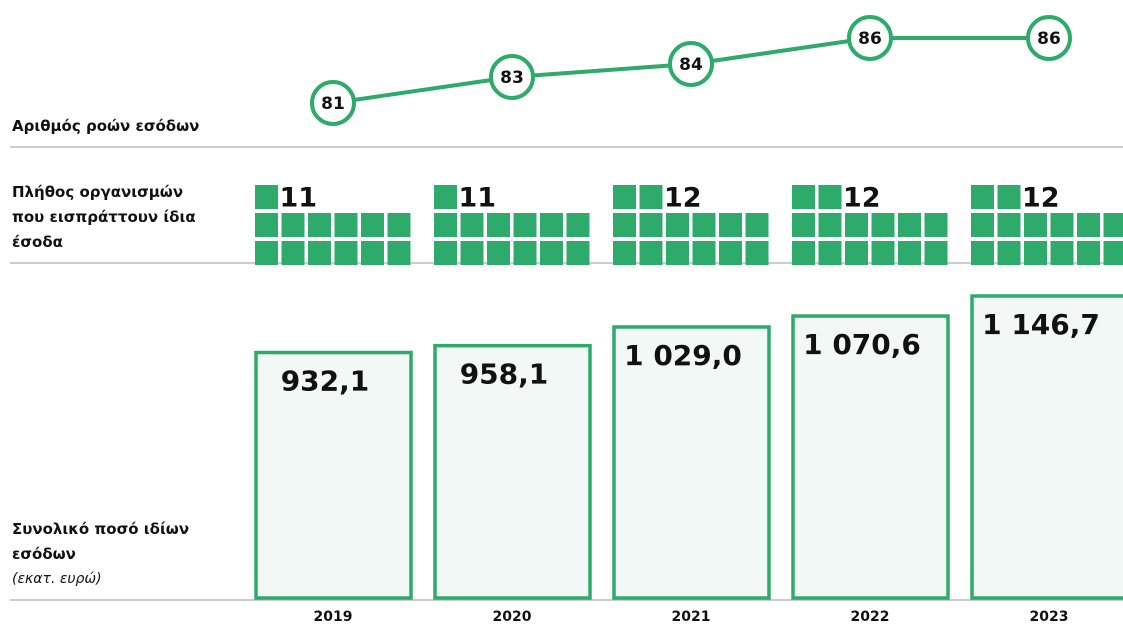  I want to click on x-tick-label: 2023, so click(1049, 617).